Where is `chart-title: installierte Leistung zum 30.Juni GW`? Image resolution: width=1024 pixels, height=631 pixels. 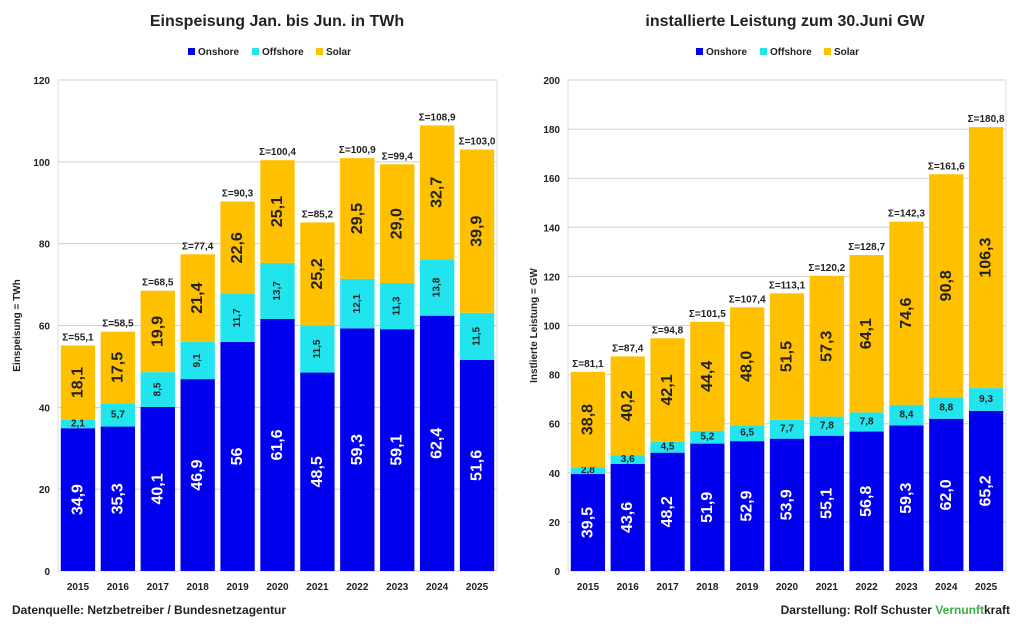
chart-title: installierte Leistung zum 30.Juni GW is located at coordinates (785, 21).